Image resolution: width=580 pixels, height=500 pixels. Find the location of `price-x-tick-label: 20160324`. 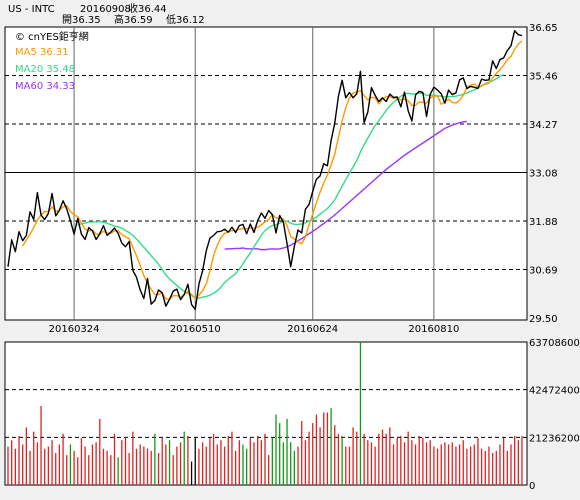

price-x-tick-label: 20160324 is located at coordinates (74, 329).